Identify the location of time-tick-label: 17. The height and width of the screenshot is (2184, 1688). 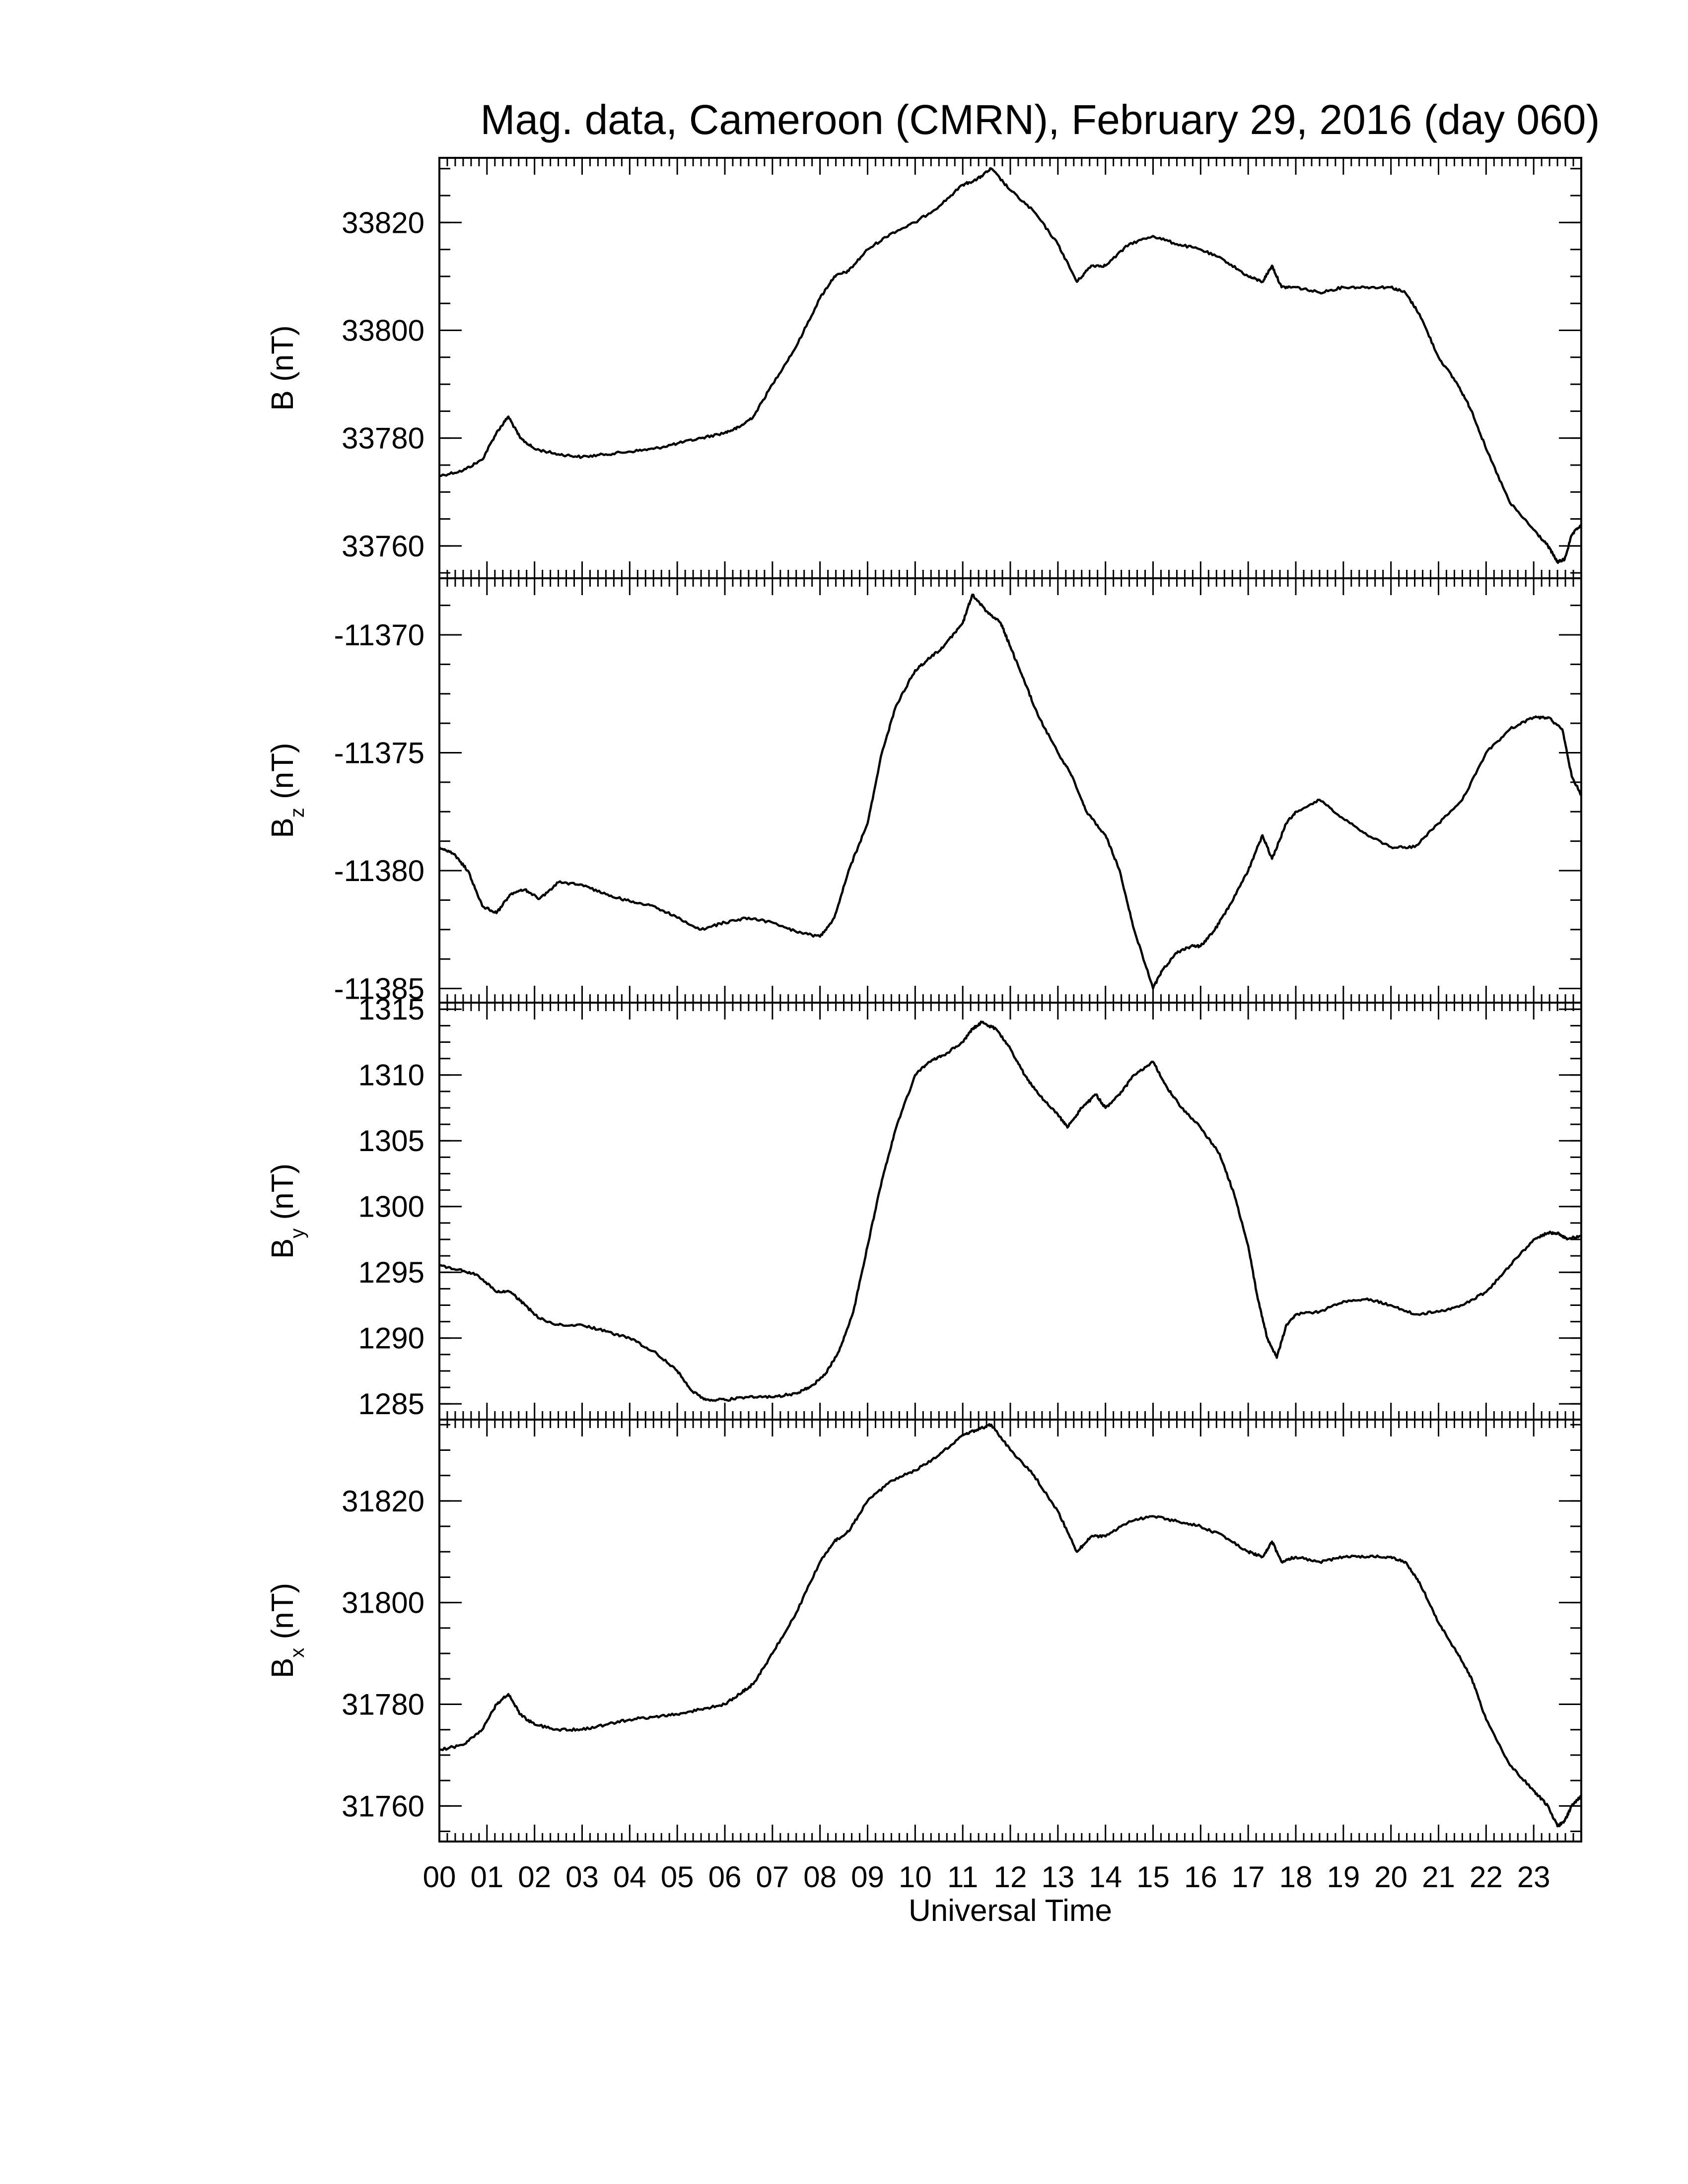
(1248, 1877).